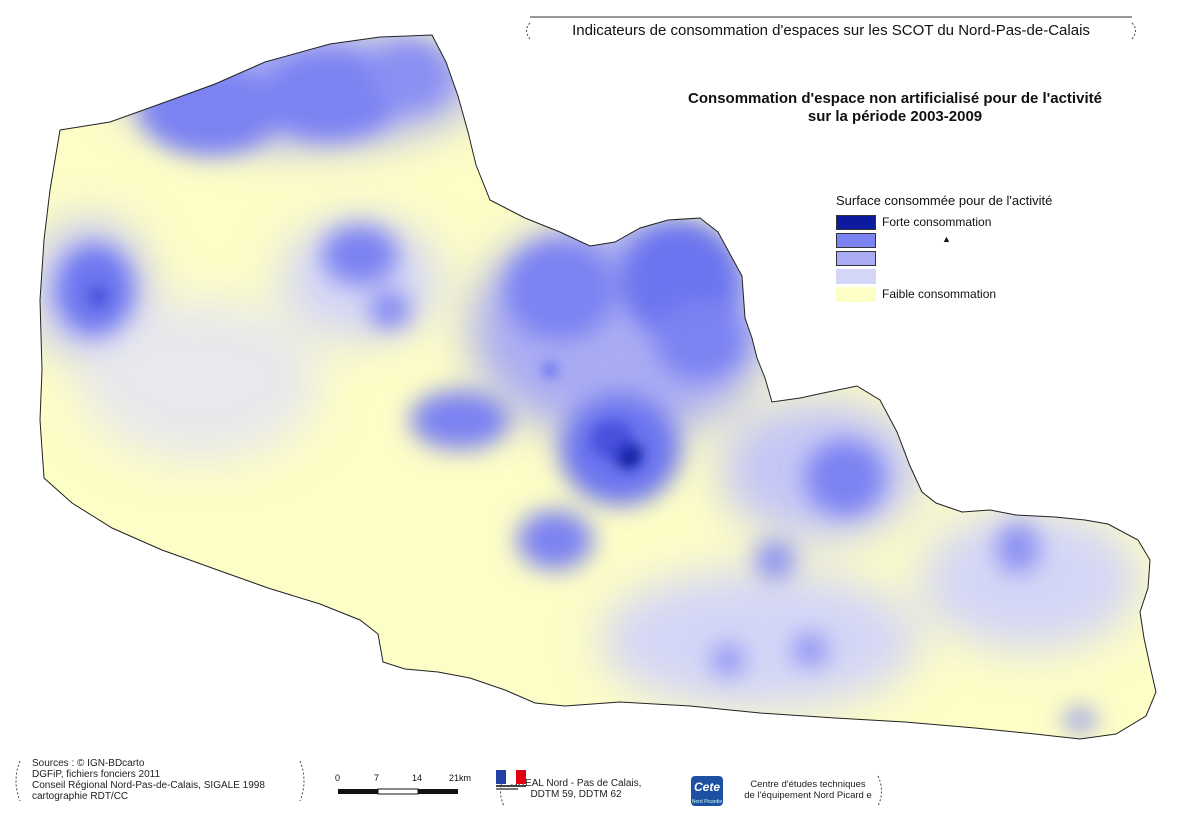 The width and height of the screenshot is (1201, 817). What do you see at coordinates (707, 802) in the screenshot?
I see `cete-logo-subtext: Nord Picardie` at bounding box center [707, 802].